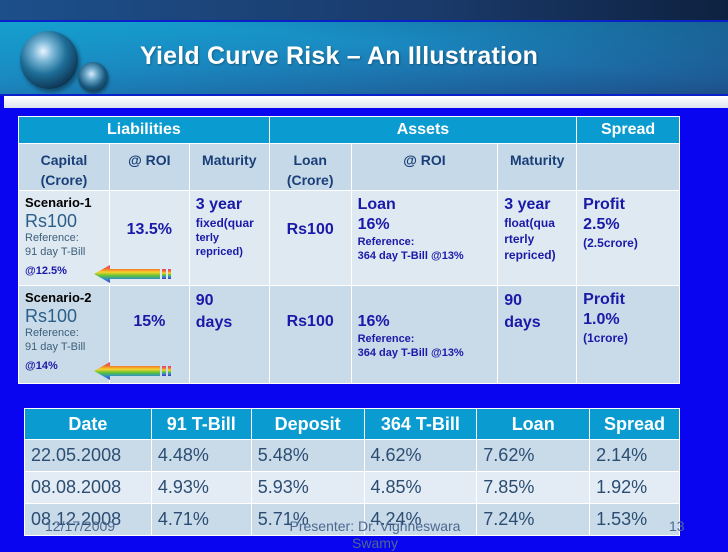  I want to click on header-date: Date, so click(88, 424).